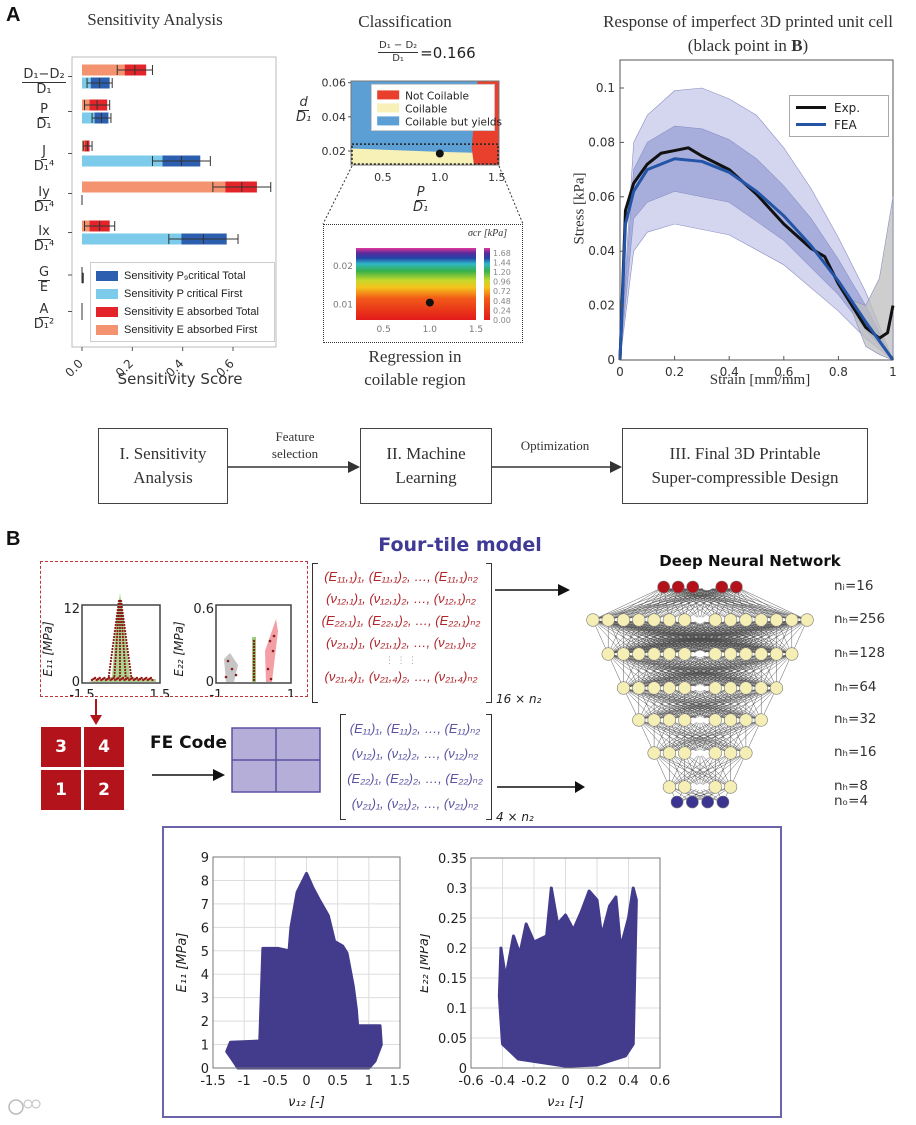 This screenshot has width=916, height=1125. What do you see at coordinates (401, 643) in the screenshot?
I see `matrix-row: (ν₂₁,₁)₁, (ν₂₁,₁)₂, …, (ν₂₁,₁)ₙ₂` at bounding box center [401, 643].